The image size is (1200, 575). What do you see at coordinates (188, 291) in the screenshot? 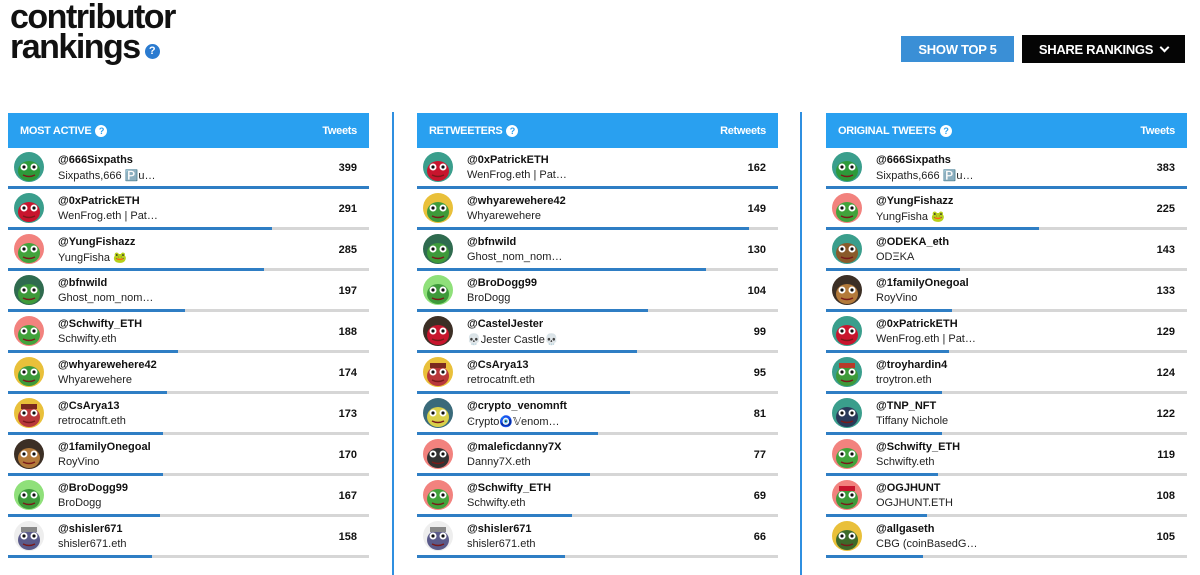
I see `list-item: @bfnwild Ghost_nom_nom… 197` at bounding box center [188, 291].